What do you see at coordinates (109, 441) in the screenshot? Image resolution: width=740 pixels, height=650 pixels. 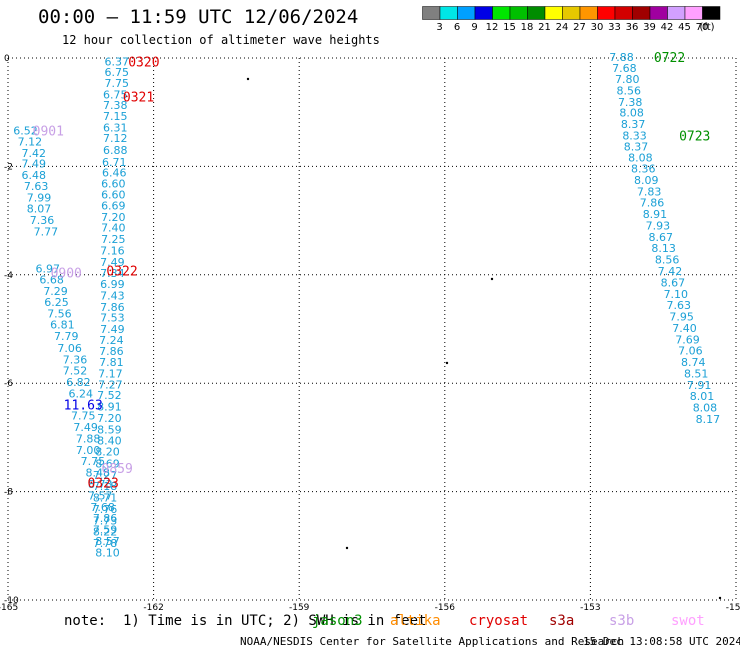 I see `wave-height-point: 8.40` at bounding box center [109, 441].